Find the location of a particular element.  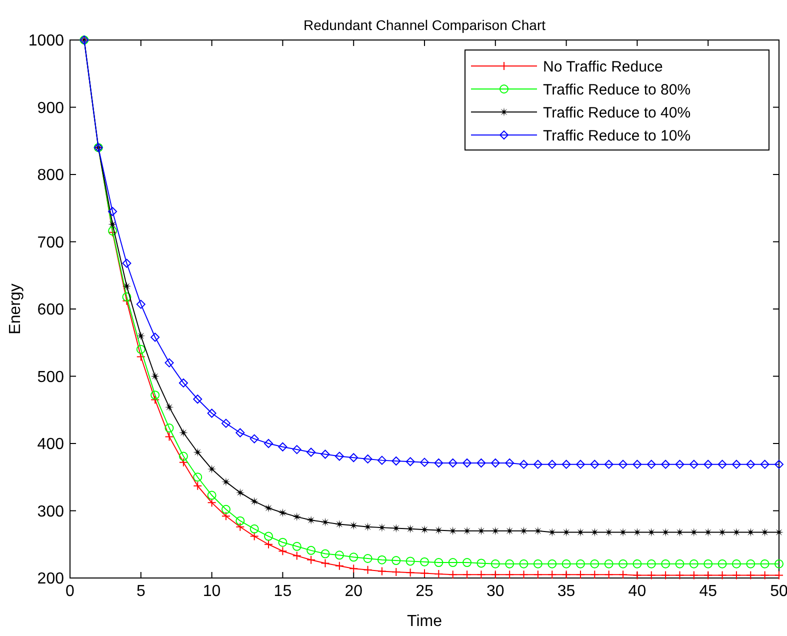

x-tick-label: 45 is located at coordinates (708, 591).